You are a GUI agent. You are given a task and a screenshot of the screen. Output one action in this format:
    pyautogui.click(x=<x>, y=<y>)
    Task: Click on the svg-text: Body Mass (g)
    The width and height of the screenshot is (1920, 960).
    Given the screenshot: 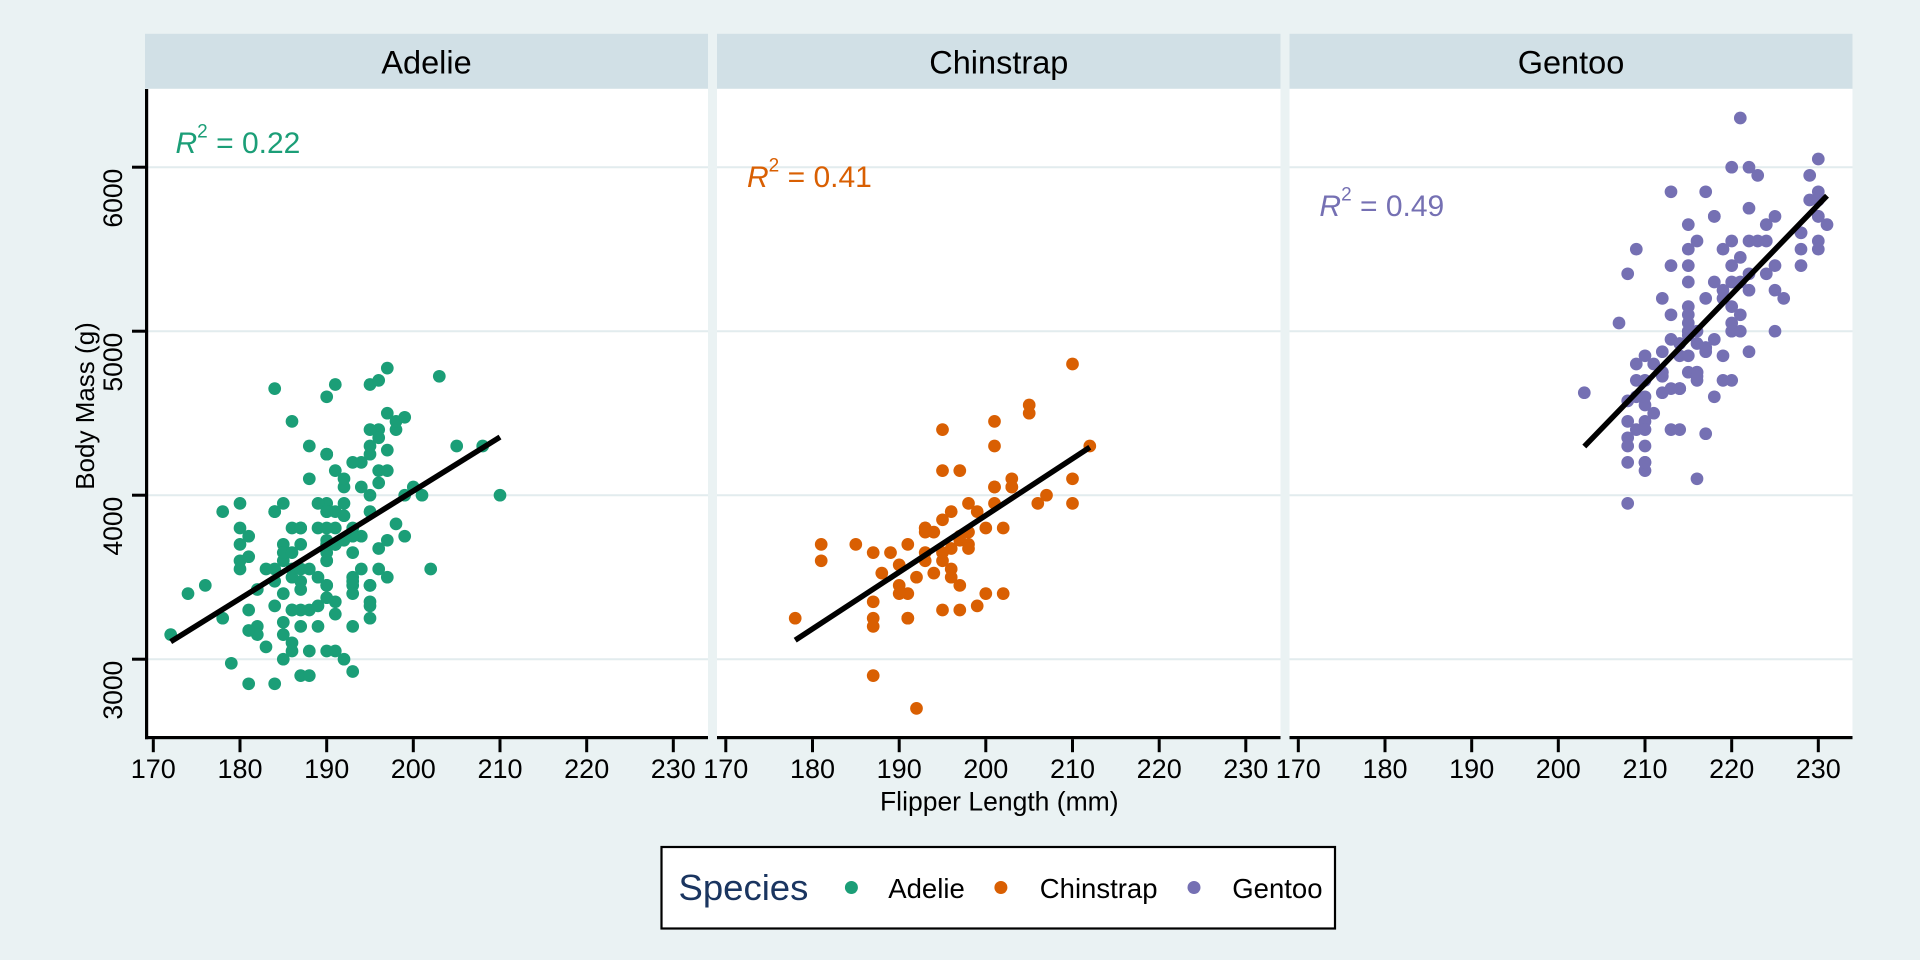 What is the action you would take?
    pyautogui.click(x=85, y=406)
    